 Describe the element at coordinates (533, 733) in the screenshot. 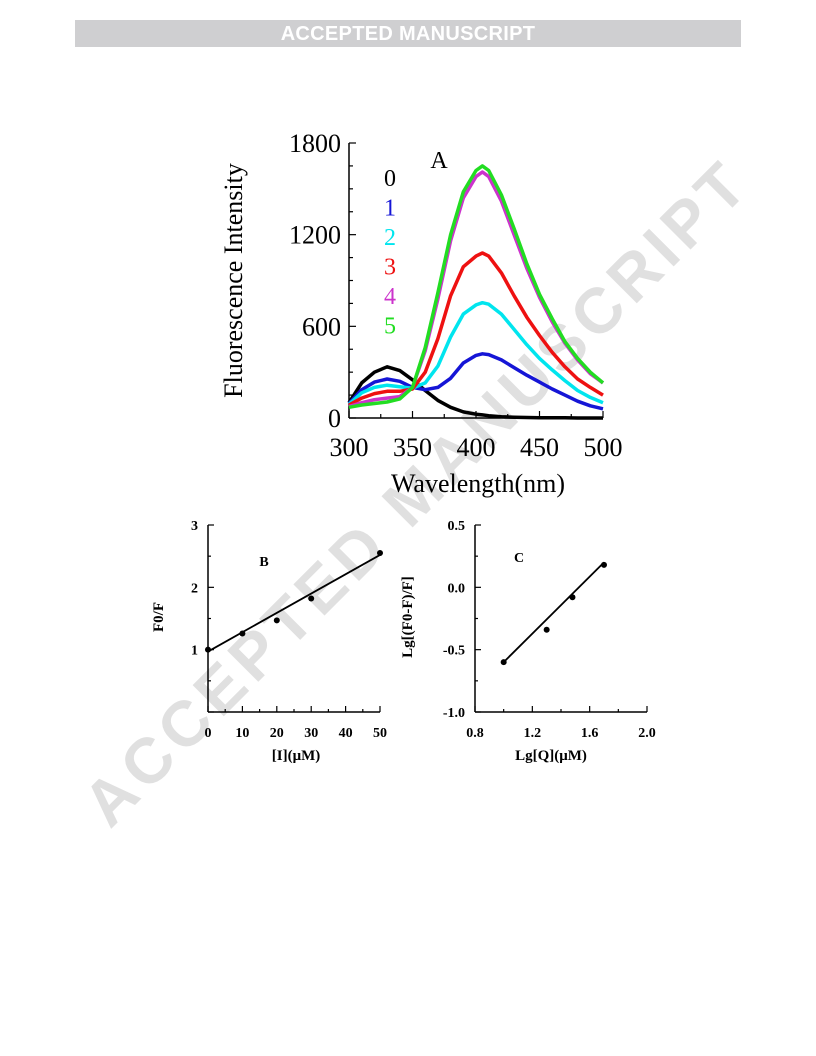

I see `panel-c-x-tick-label: 1.2` at that location.